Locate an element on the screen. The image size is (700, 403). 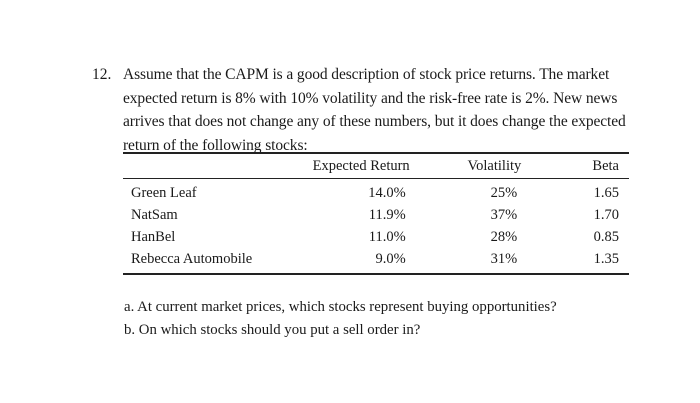
table-row: NatSam 11.9% 37% 1.70 is located at coordinates (376, 215).